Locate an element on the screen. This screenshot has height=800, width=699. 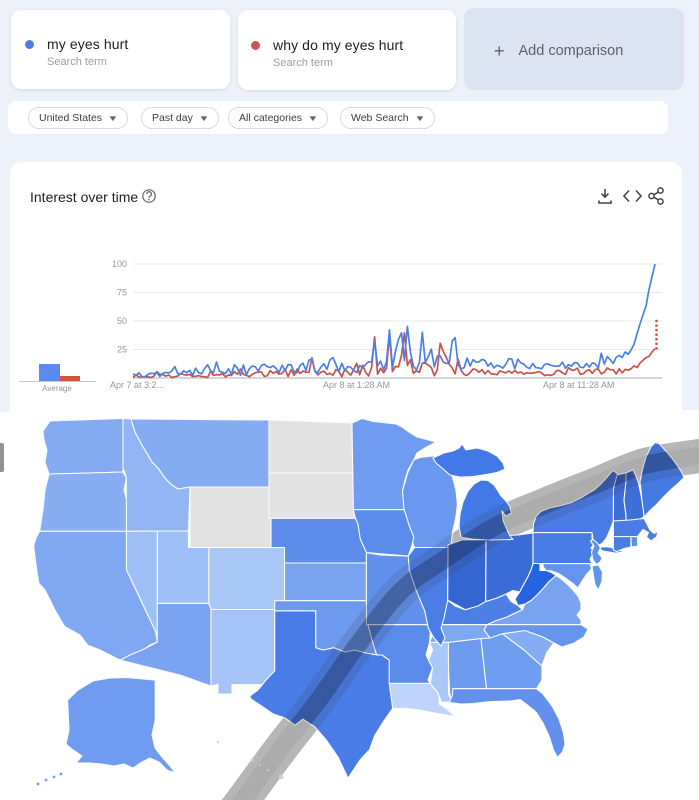
svg-text: 25 is located at coordinates (122, 350).